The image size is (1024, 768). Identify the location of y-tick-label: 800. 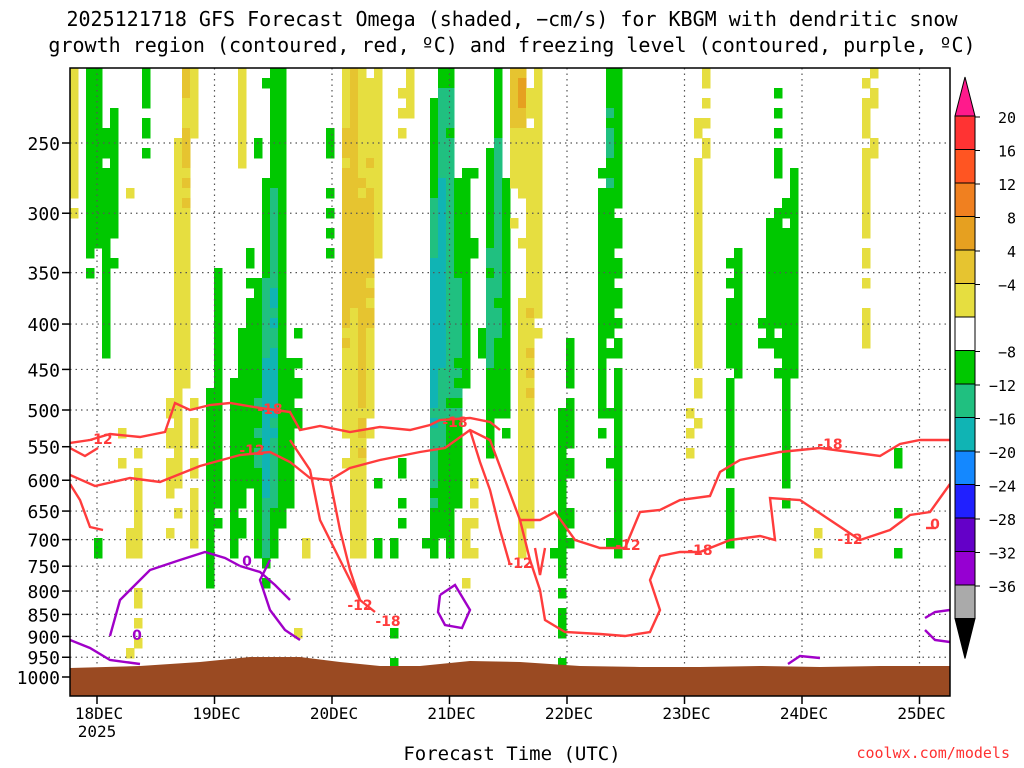
(43, 592).